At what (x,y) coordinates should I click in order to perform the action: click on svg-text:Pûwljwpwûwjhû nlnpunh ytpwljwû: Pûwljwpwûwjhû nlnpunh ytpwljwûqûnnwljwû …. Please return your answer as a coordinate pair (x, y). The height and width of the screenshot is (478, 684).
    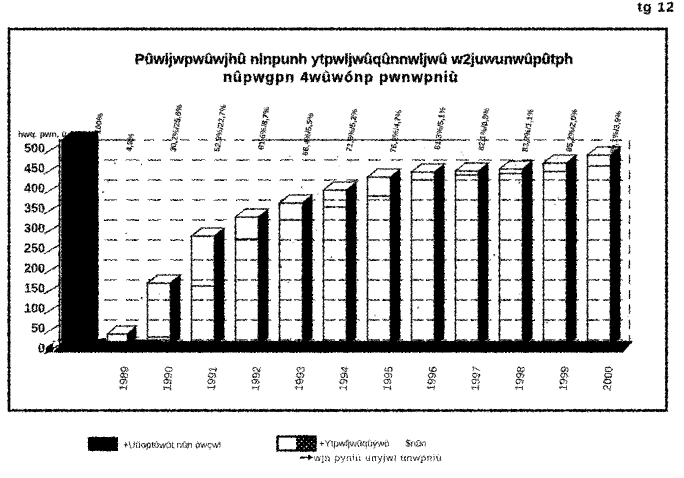
    Looking at the image, I should click on (354, 60).